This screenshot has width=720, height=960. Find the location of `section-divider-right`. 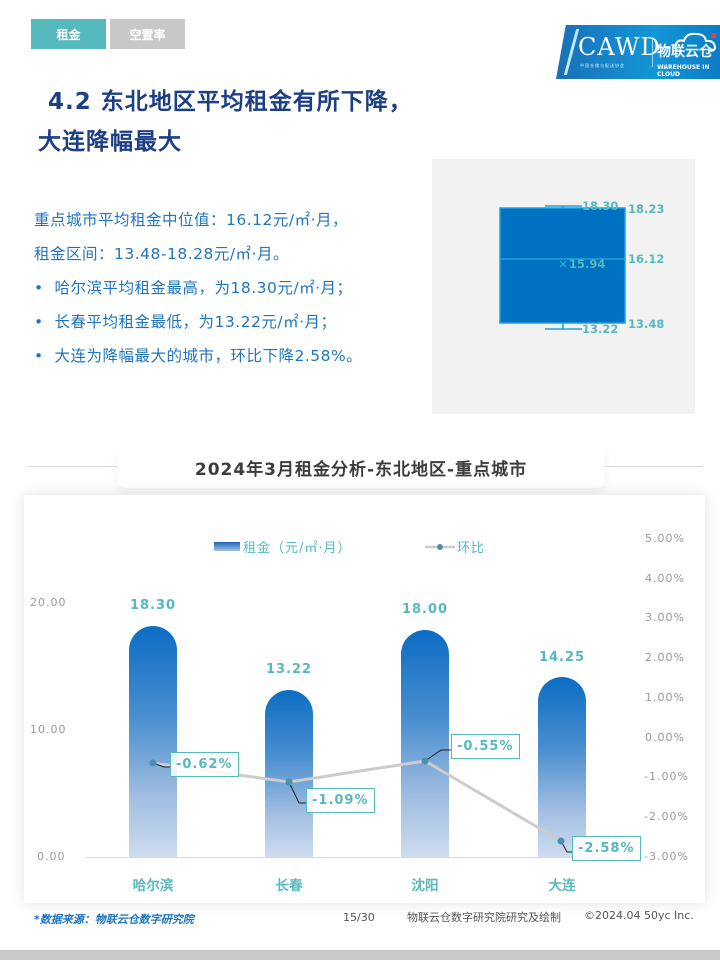

section-divider-right is located at coordinates (654, 466).